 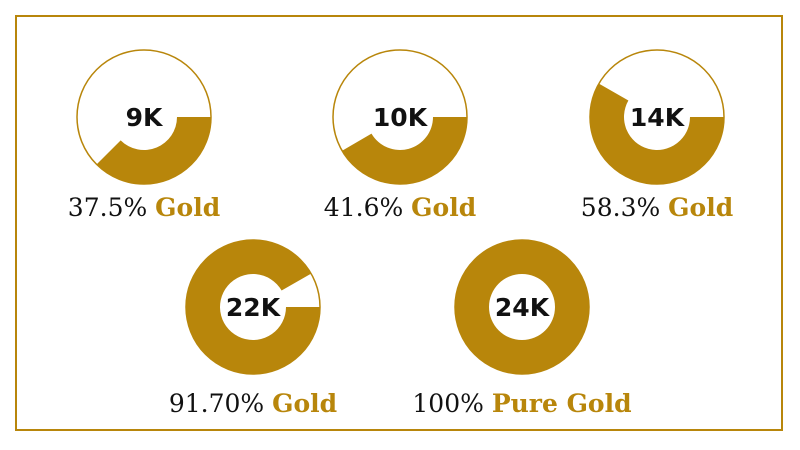 What do you see at coordinates (111, 207) in the screenshot?
I see `purity-percent: 37.5%` at bounding box center [111, 207].